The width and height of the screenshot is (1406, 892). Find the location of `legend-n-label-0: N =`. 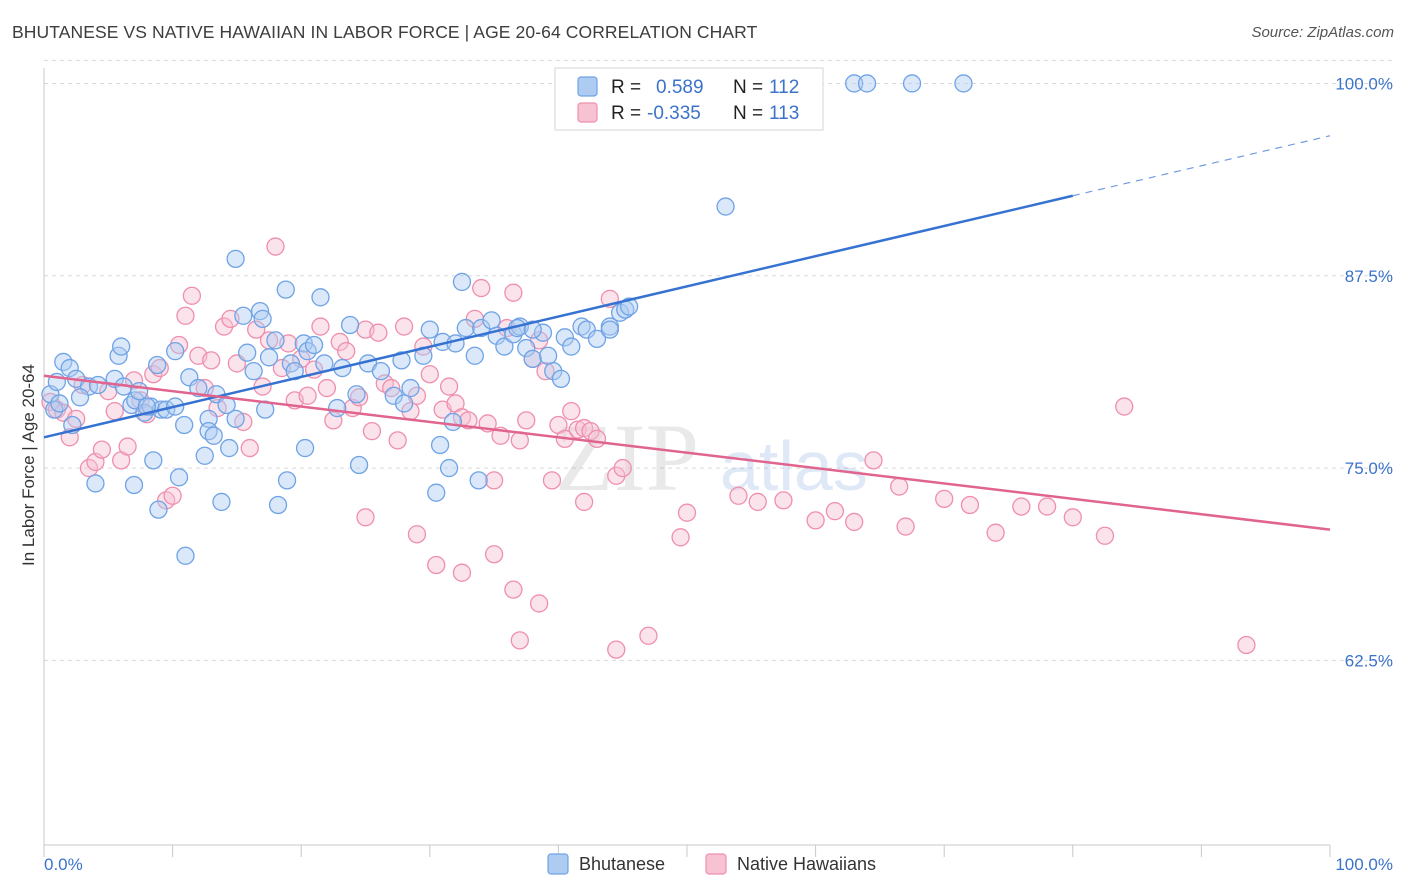

legend-n-label-0: N = is located at coordinates (748, 87).